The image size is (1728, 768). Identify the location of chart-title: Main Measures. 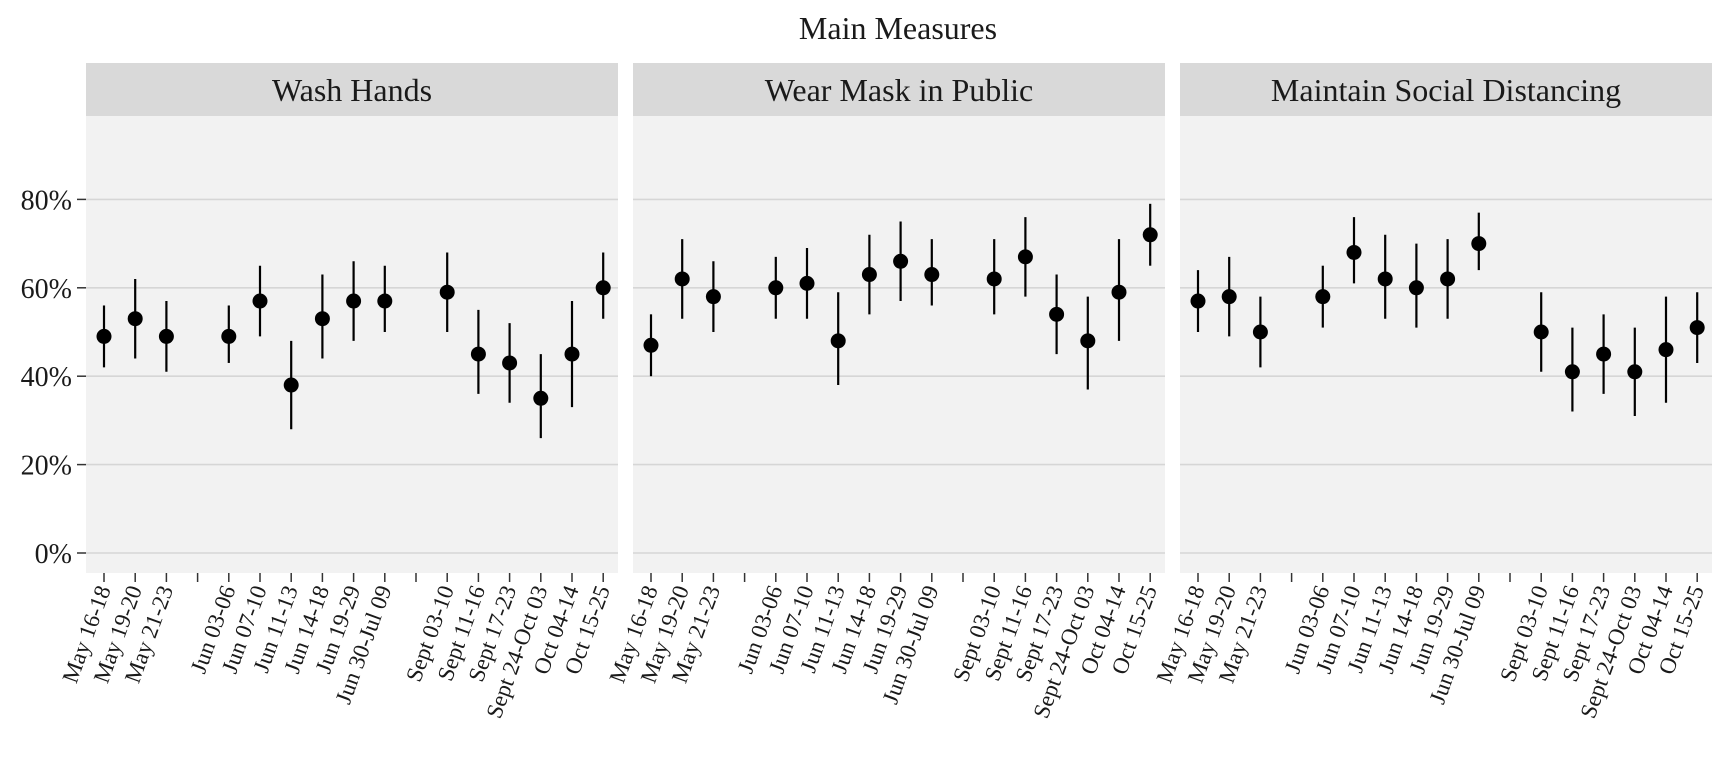
(898, 28).